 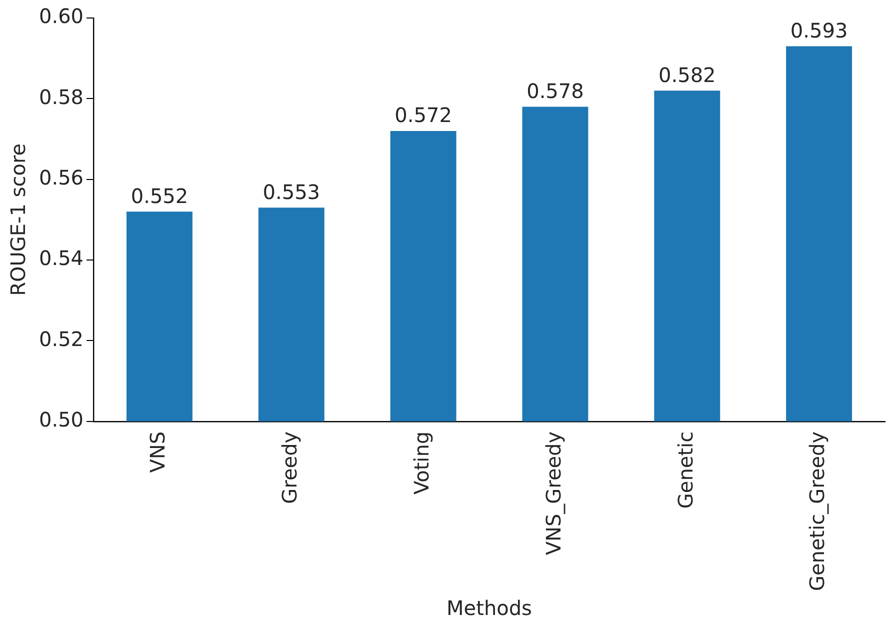 What do you see at coordinates (819, 30) in the screenshot?
I see `data-label: 0.593` at bounding box center [819, 30].